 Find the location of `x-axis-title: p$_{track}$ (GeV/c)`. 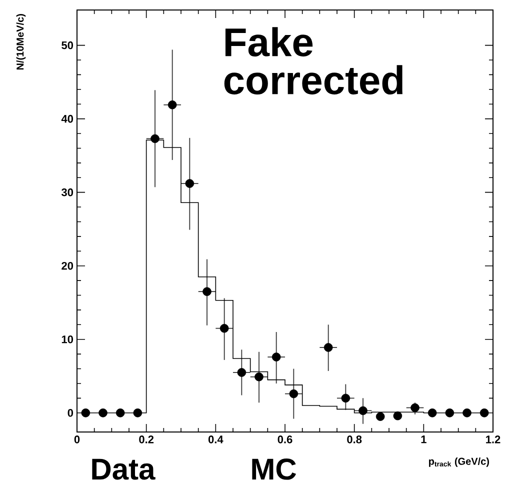

x-axis-title: p$_{track}$ (GeV/c) is located at coordinates (459, 462).